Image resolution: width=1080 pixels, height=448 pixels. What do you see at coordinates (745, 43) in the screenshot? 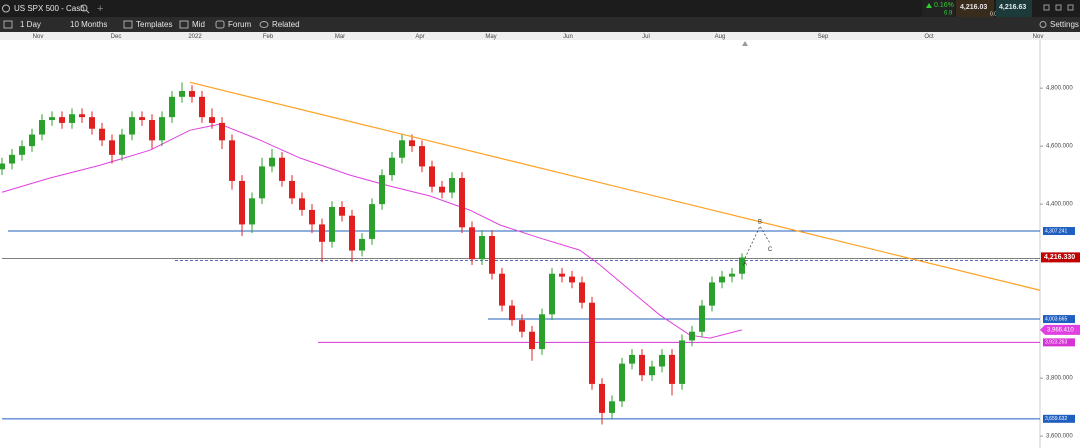
I see `scroll-marker` at bounding box center [745, 43].